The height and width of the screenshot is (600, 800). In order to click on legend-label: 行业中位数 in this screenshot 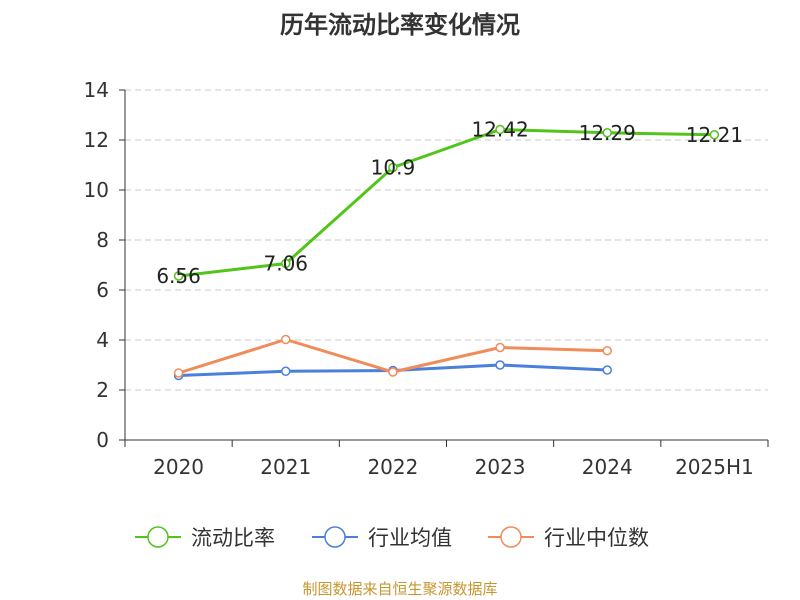, I will do `click(596, 538)`.